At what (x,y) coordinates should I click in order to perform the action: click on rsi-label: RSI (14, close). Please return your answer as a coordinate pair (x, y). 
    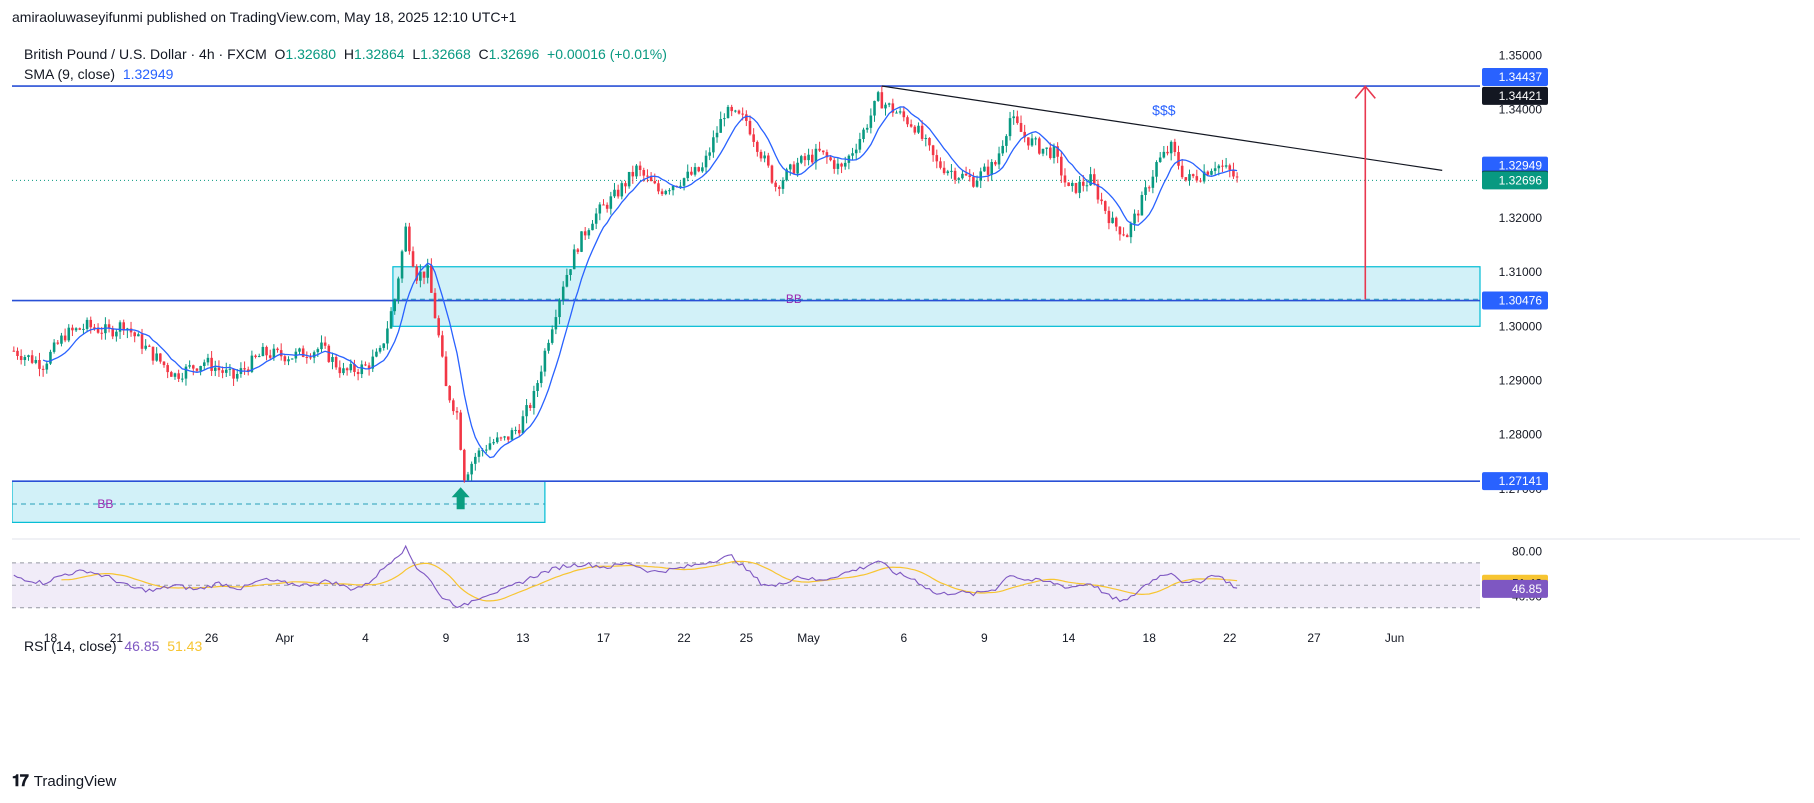
    Looking at the image, I should click on (70, 646).